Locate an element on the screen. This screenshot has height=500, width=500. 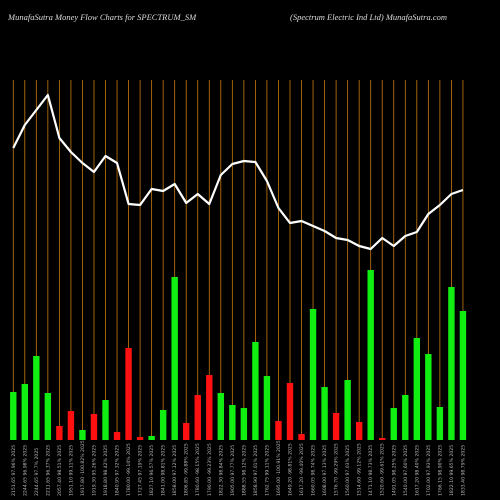
x-tick-label: 1919.30 95.26% 2025 is located at coordinates (94, 470).